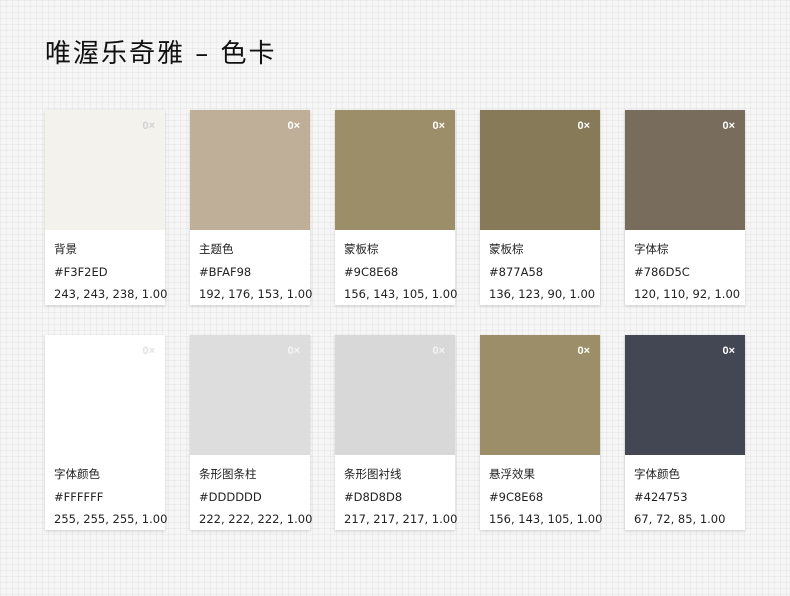 The height and width of the screenshot is (596, 790). Describe the element at coordinates (661, 496) in the screenshot. I see `color-hex: #424753` at that location.